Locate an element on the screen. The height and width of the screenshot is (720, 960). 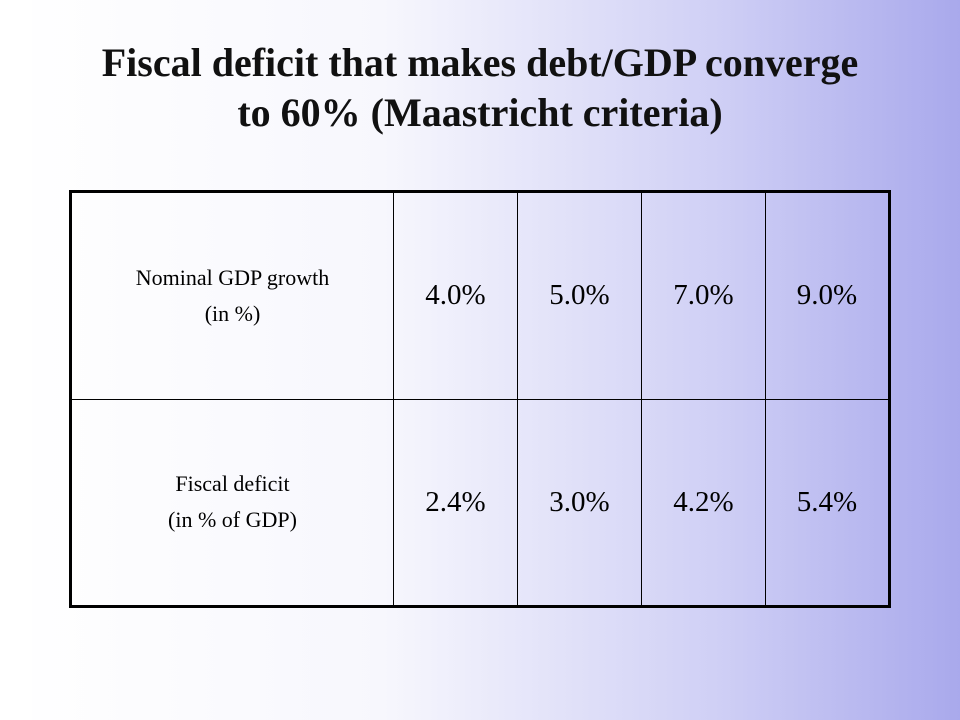
row-header-line-2: (in %) is located at coordinates (232, 313).